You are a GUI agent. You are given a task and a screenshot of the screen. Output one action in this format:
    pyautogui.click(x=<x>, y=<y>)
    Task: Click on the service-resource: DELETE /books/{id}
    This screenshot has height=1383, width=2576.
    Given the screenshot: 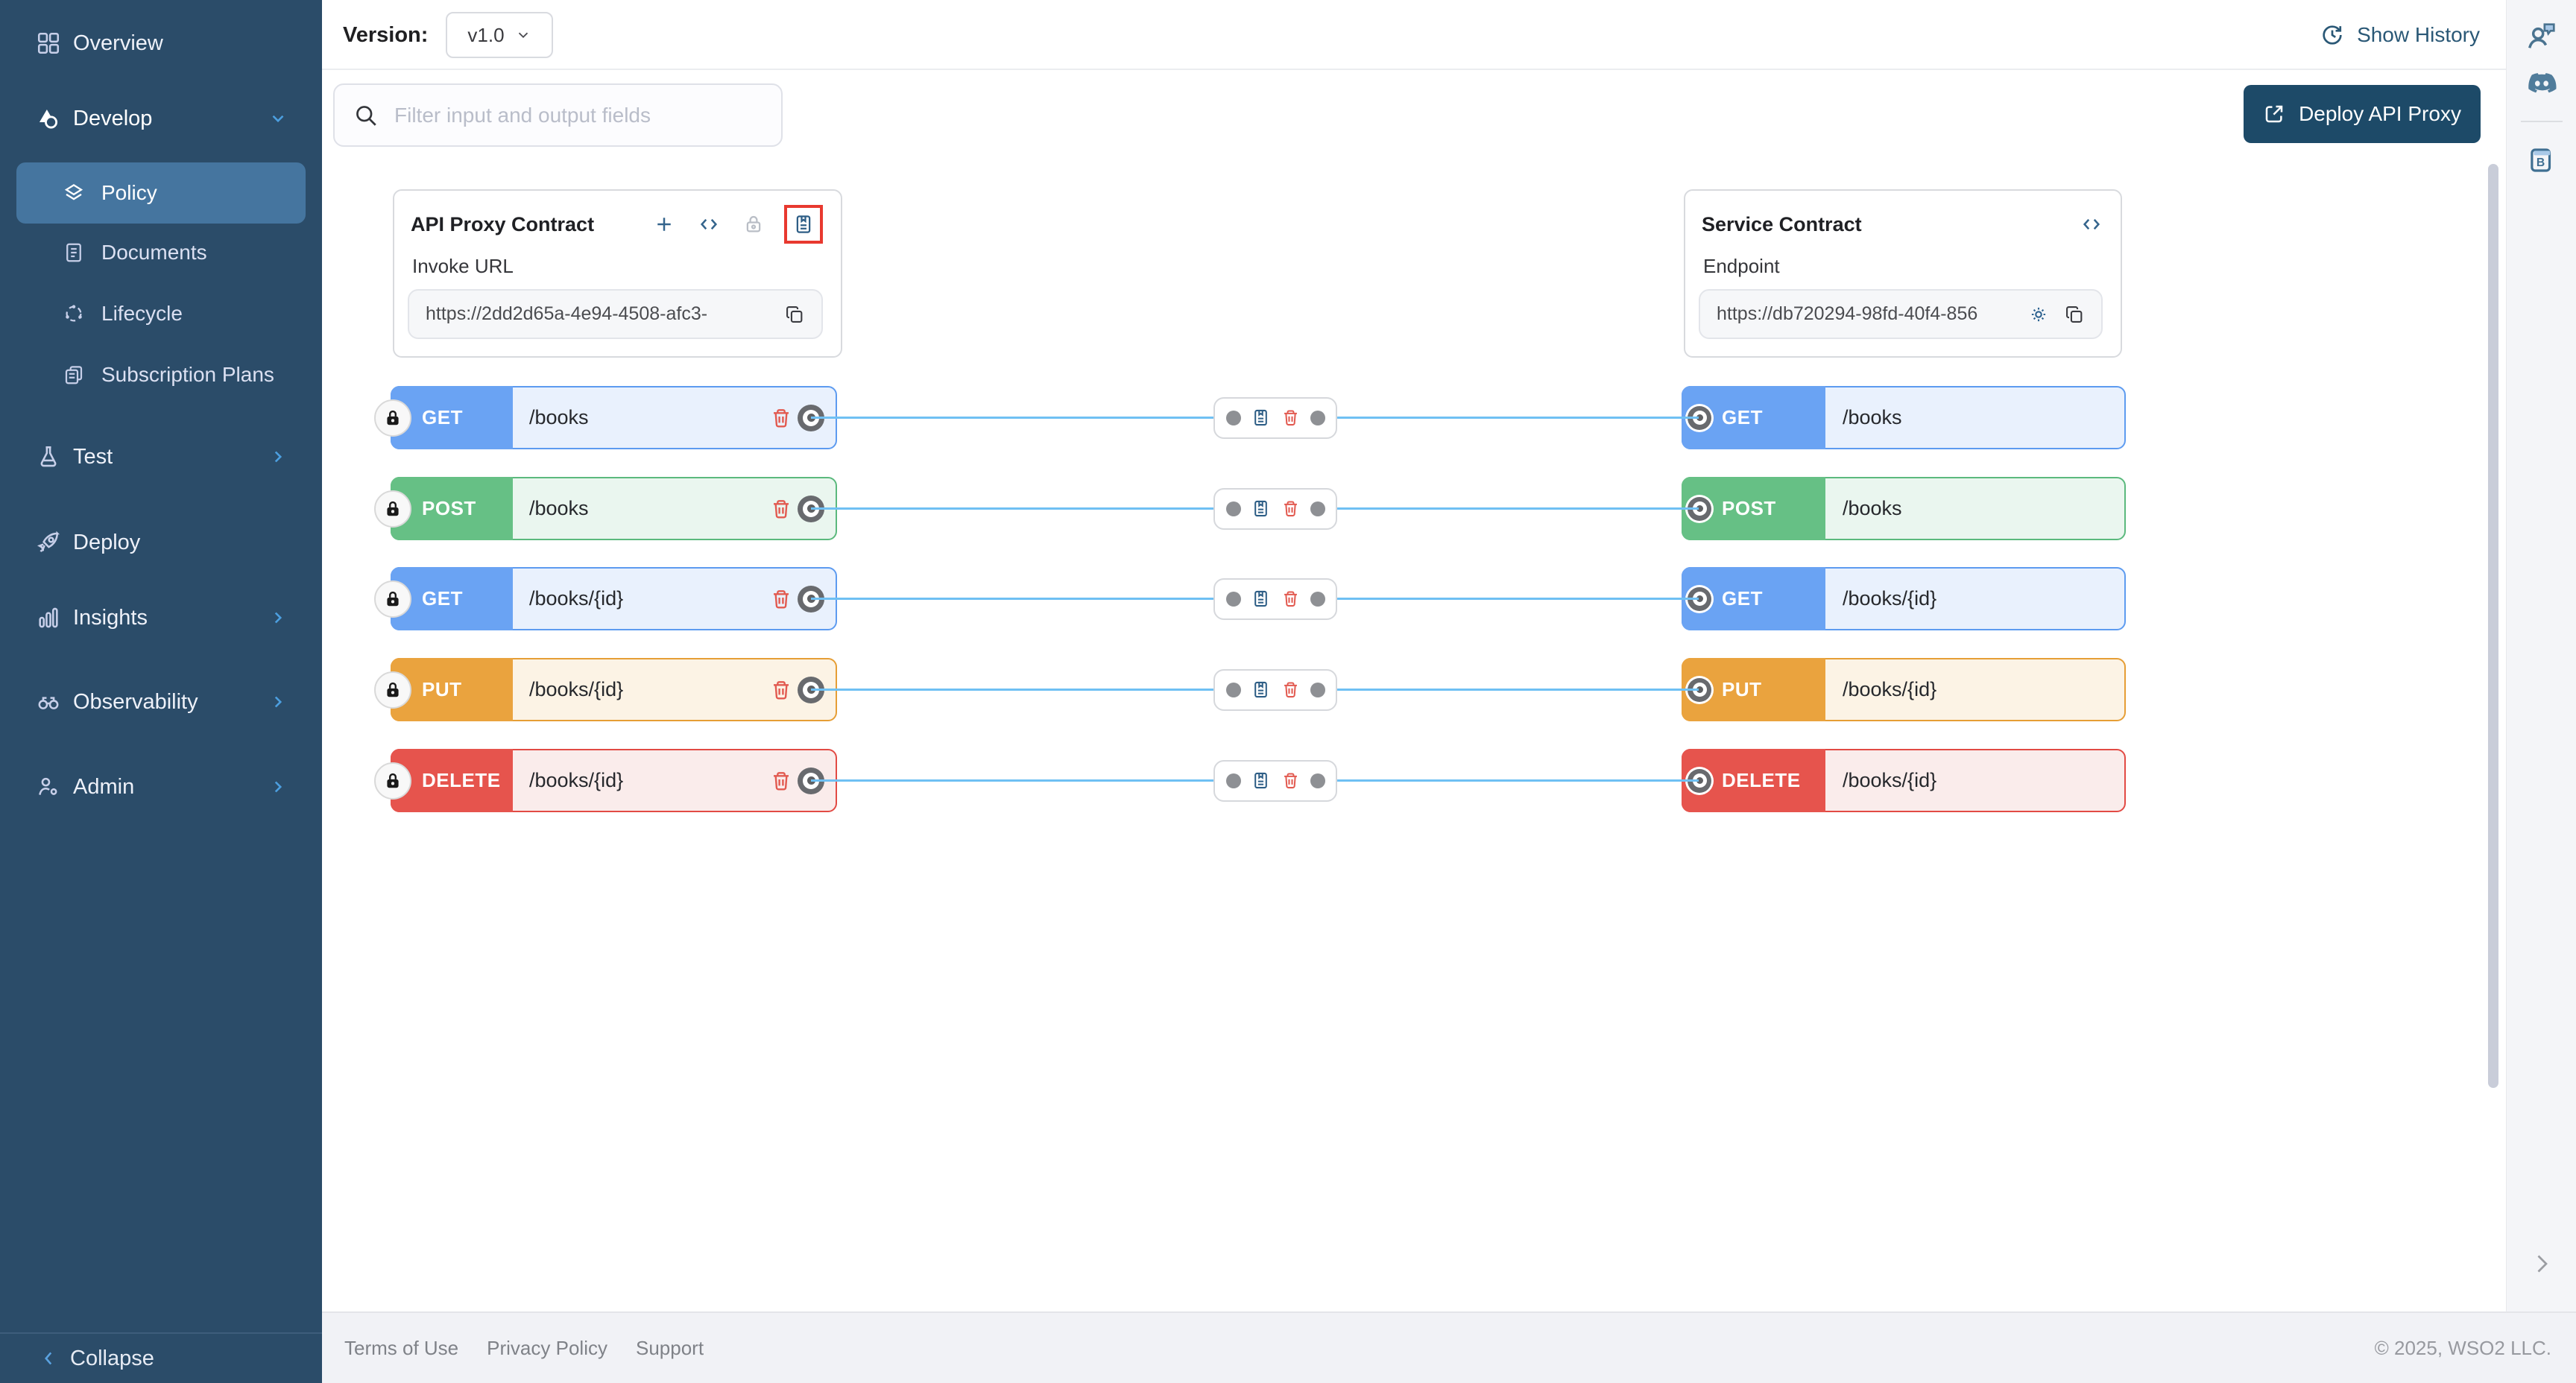 What is the action you would take?
    pyautogui.click(x=1904, y=781)
    